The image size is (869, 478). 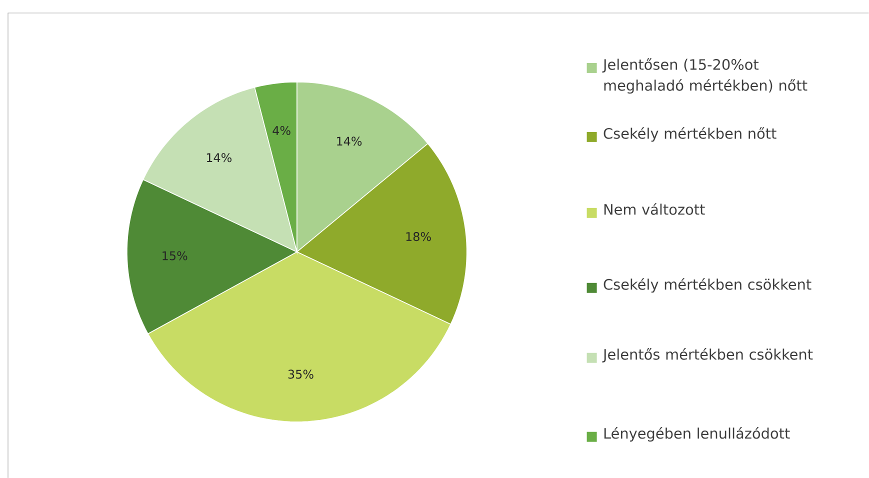 What do you see at coordinates (301, 374) in the screenshot?
I see `data-label: 35%` at bounding box center [301, 374].